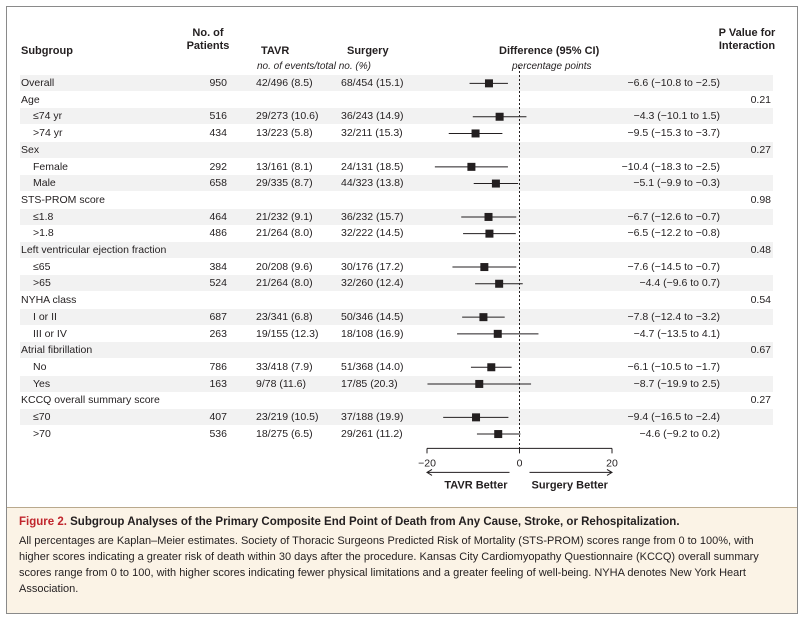 The height and width of the screenshot is (623, 804). I want to click on subgroup-category-label: III or IV, so click(50, 333).